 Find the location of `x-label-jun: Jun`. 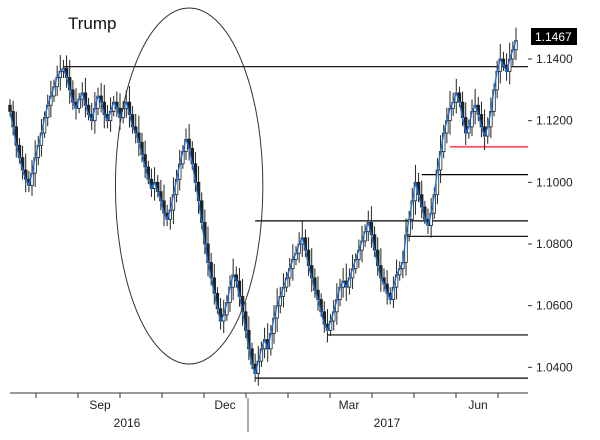

x-label-jun: Jun is located at coordinates (477, 405).